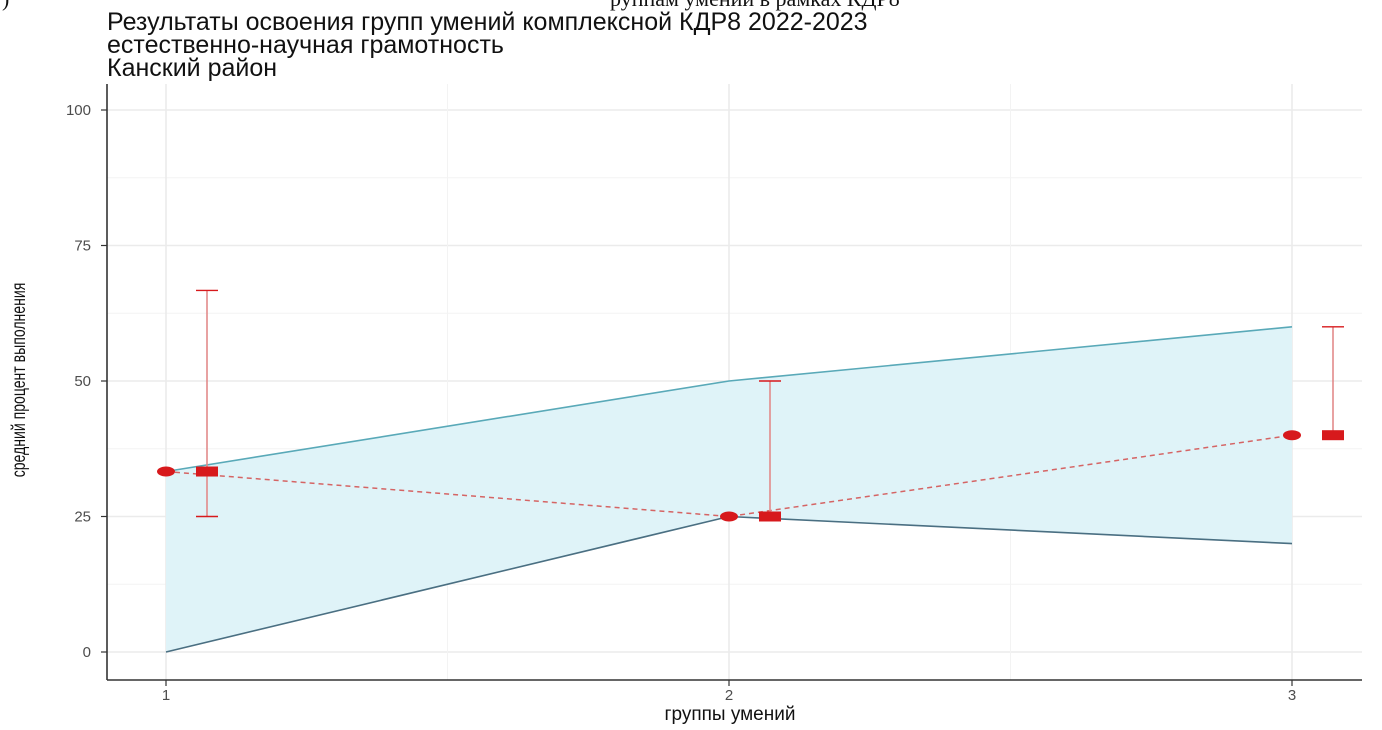  What do you see at coordinates (82, 246) in the screenshot?
I see `y-tick-label: 75` at bounding box center [82, 246].